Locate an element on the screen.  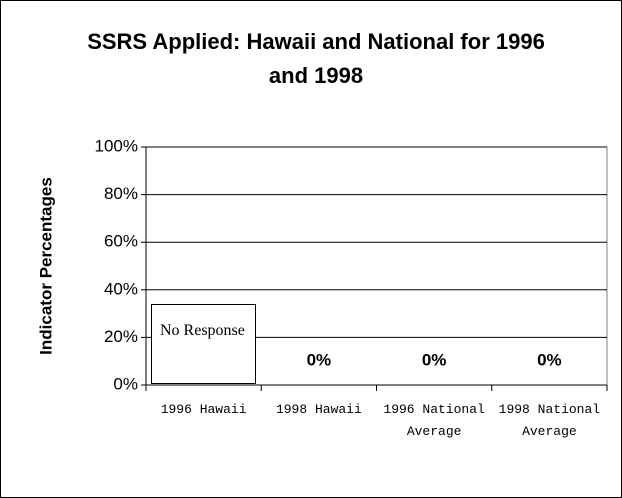
x-tick-label: 1996 National Average is located at coordinates (434, 420).